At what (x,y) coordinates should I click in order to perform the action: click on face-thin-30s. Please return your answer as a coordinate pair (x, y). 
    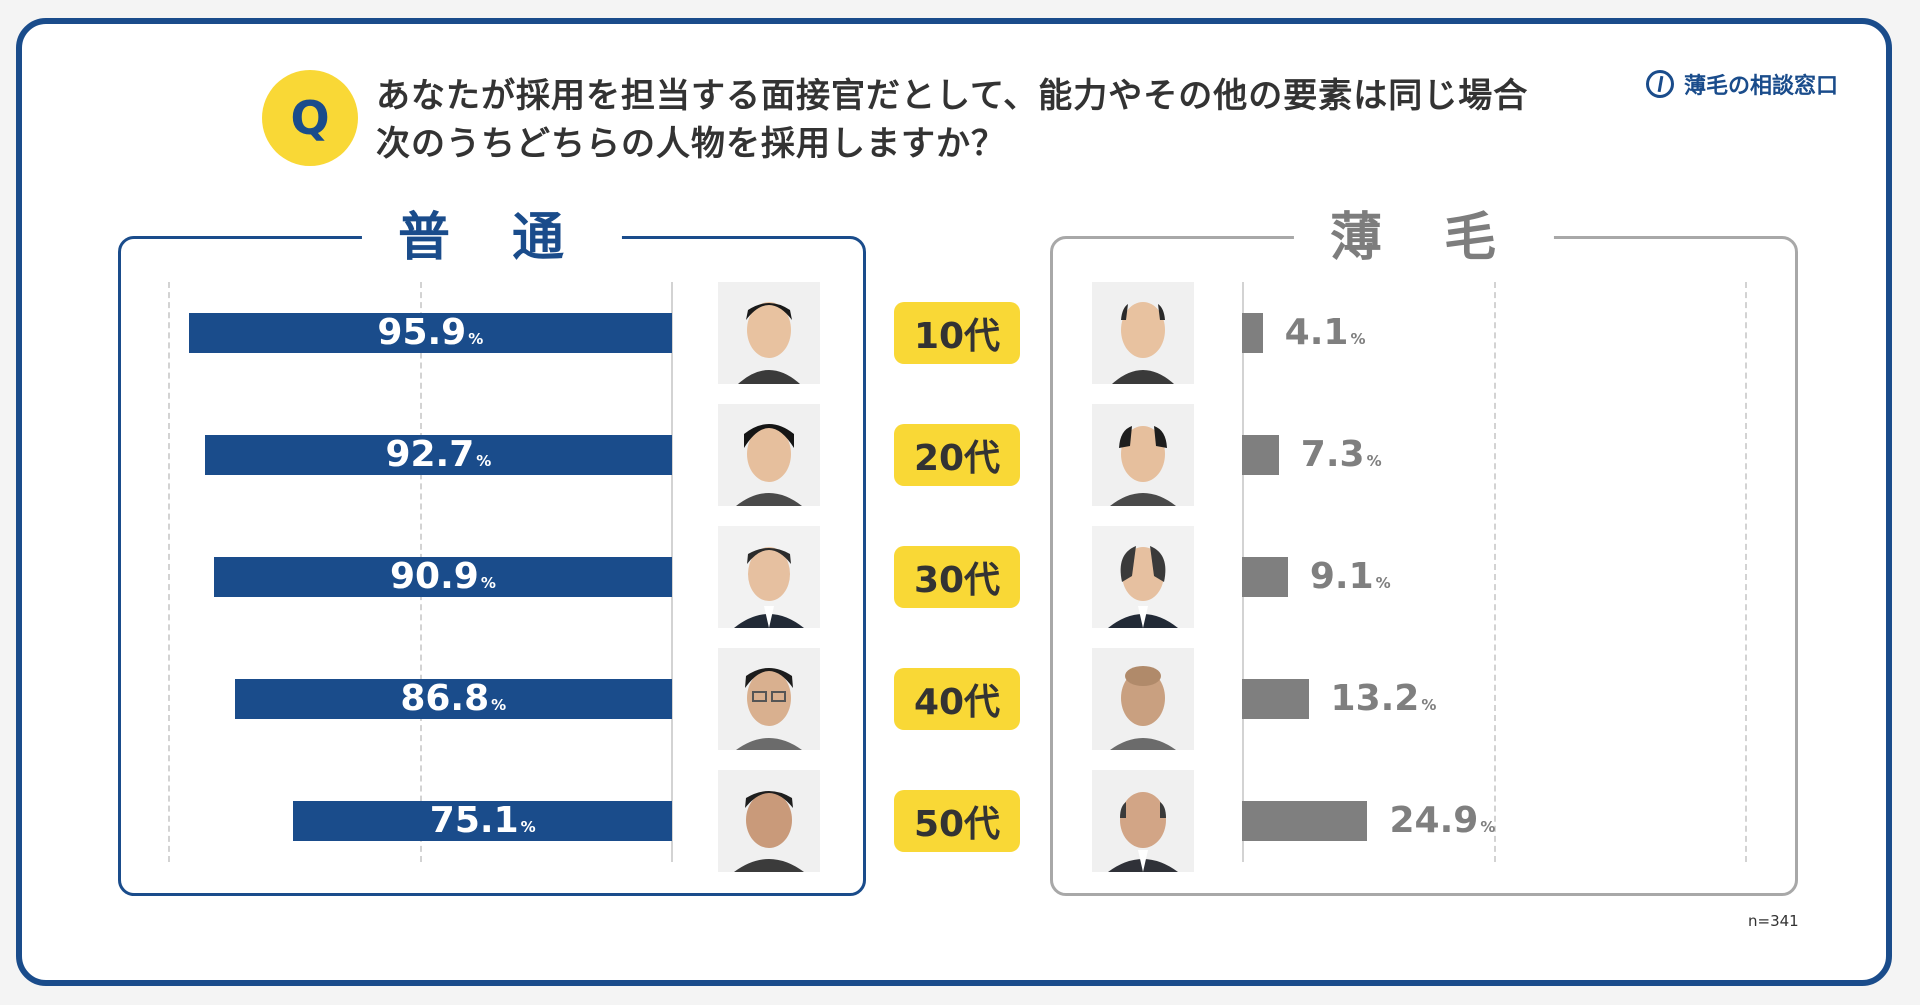
    Looking at the image, I should click on (1143, 577).